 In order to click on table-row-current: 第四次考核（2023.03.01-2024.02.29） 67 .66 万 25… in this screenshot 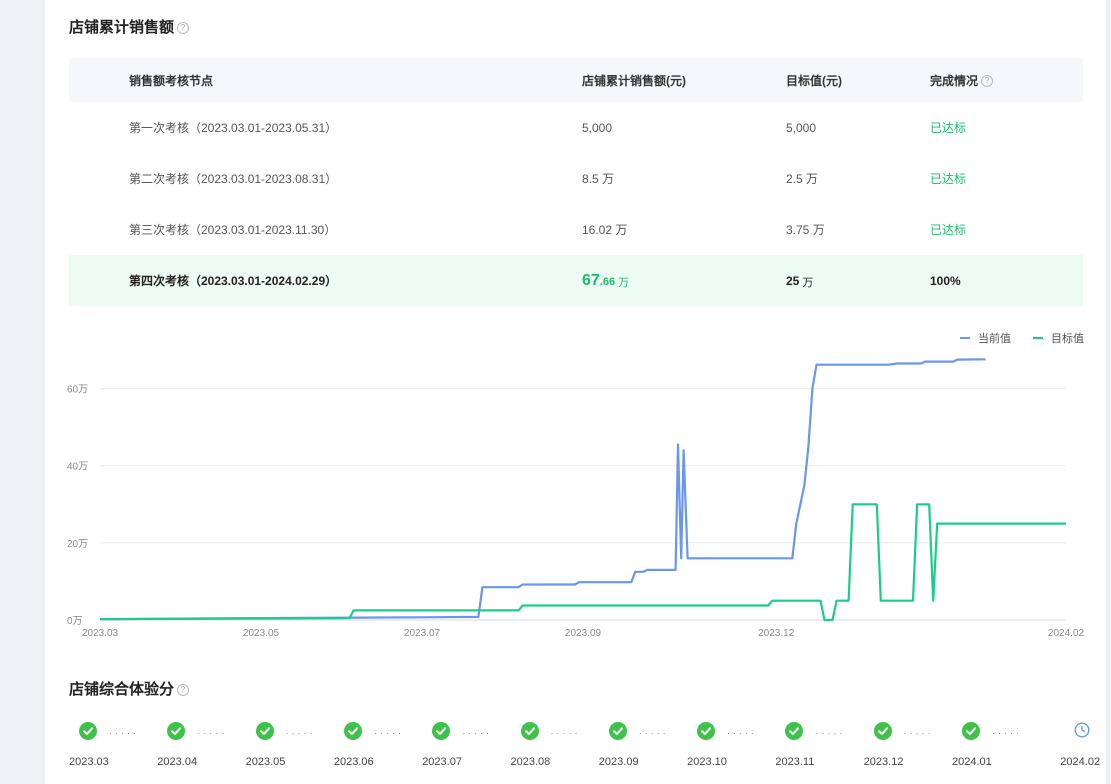, I will do `click(576, 280)`.